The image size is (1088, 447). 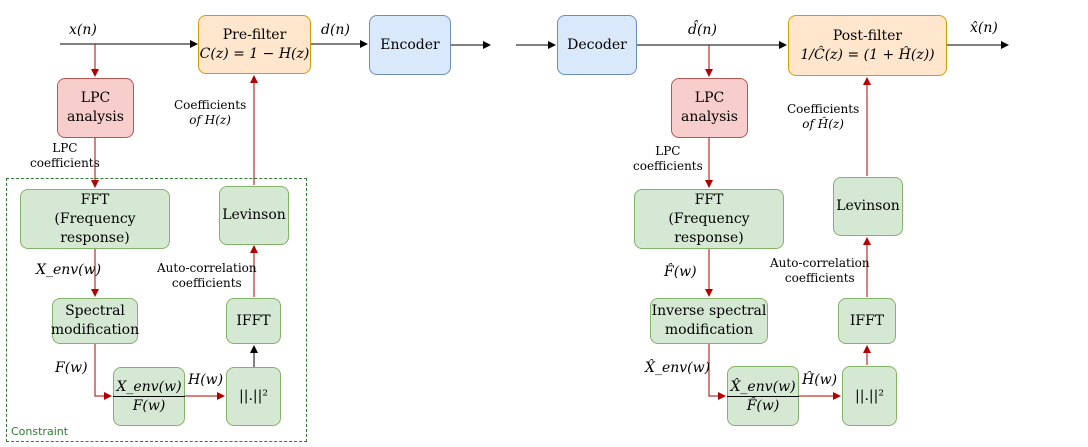 I want to click on lpc-coefficients-label-r: LPC coefficients, so click(x=668, y=159).